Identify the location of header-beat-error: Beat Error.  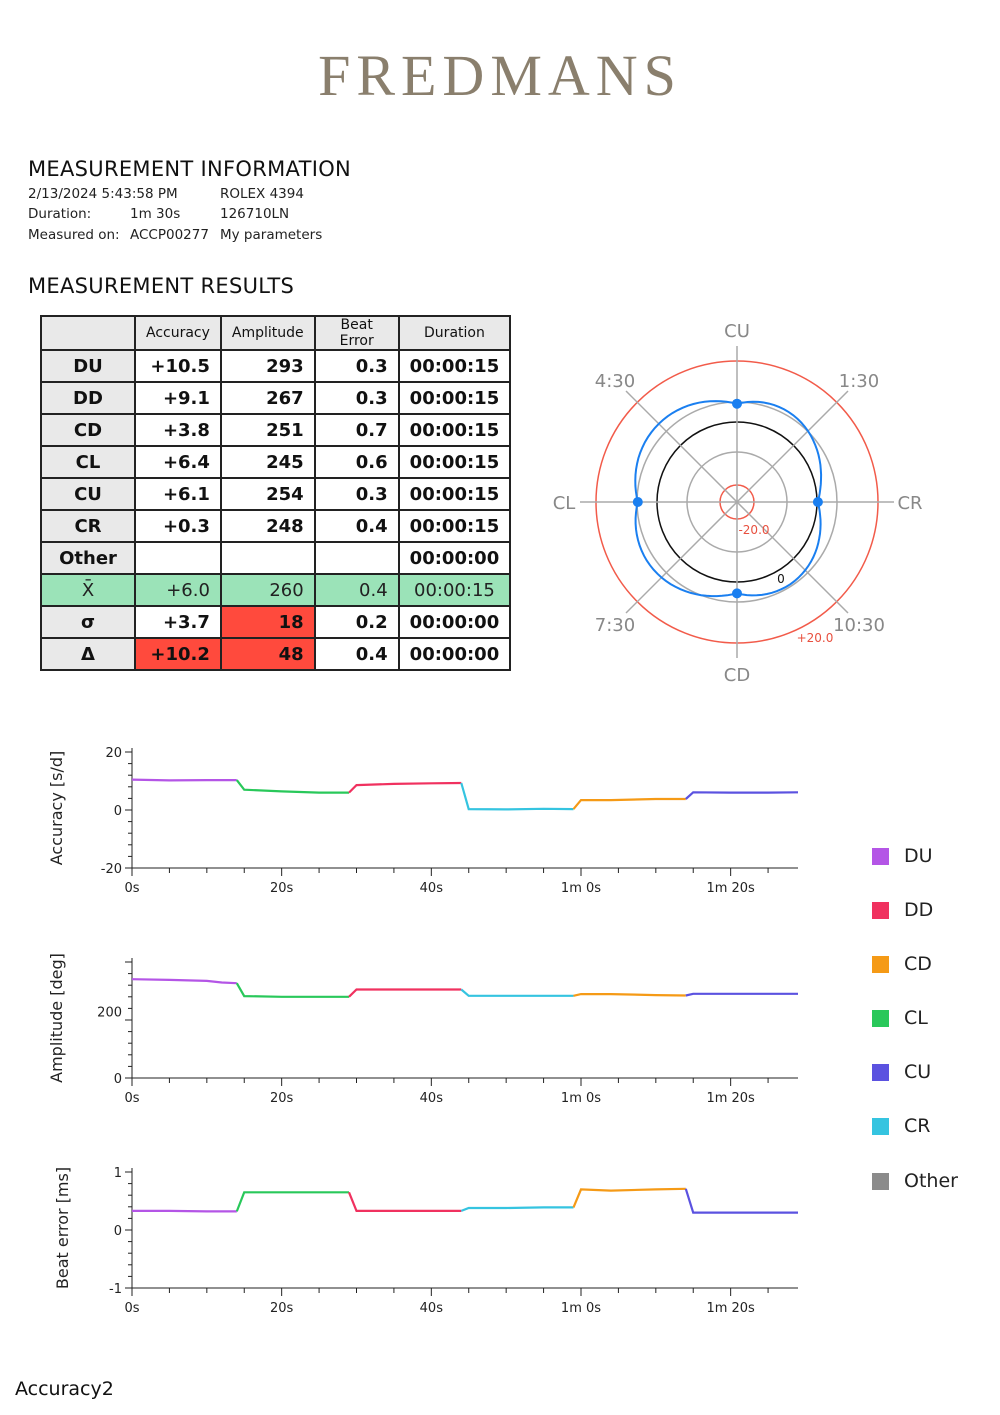
(356, 333).